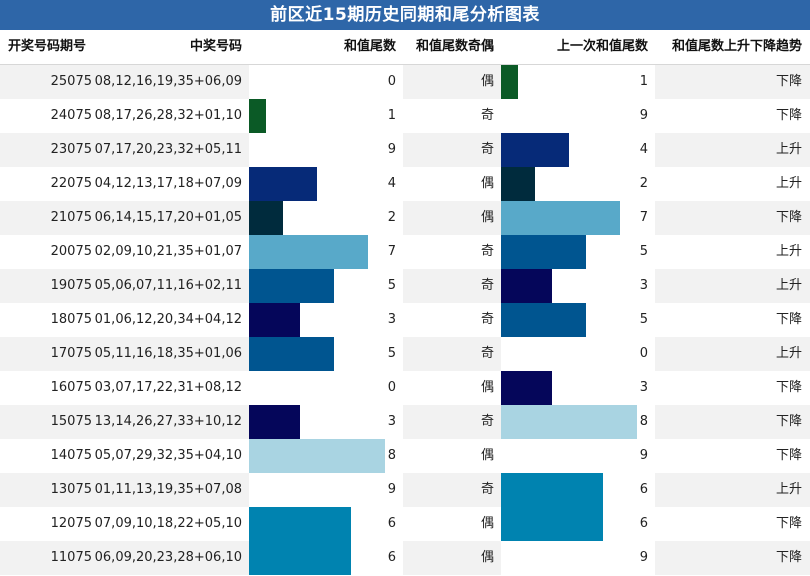 This screenshot has width=810, height=576. Describe the element at coordinates (391, 353) in the screenshot. I see `tail-value: 5` at that location.